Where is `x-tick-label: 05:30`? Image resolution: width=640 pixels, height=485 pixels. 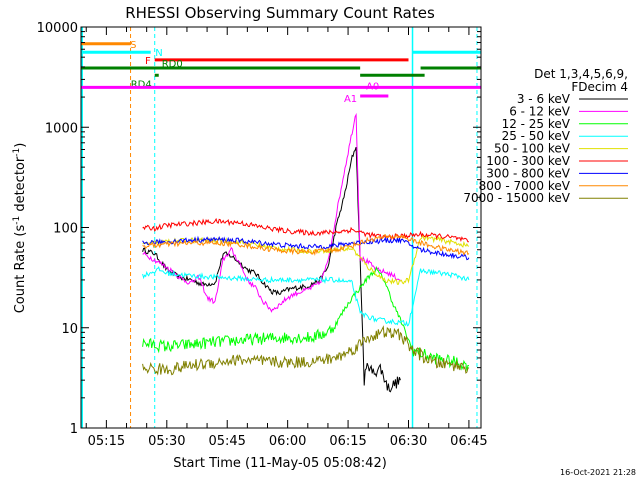
x-tick-label: 05:30 is located at coordinates (166, 441).